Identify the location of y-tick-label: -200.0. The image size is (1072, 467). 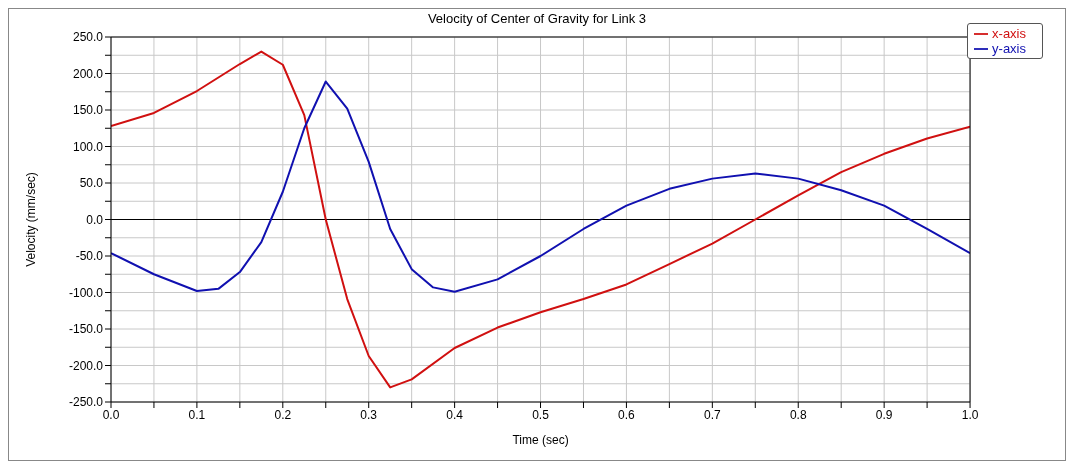
(86, 365).